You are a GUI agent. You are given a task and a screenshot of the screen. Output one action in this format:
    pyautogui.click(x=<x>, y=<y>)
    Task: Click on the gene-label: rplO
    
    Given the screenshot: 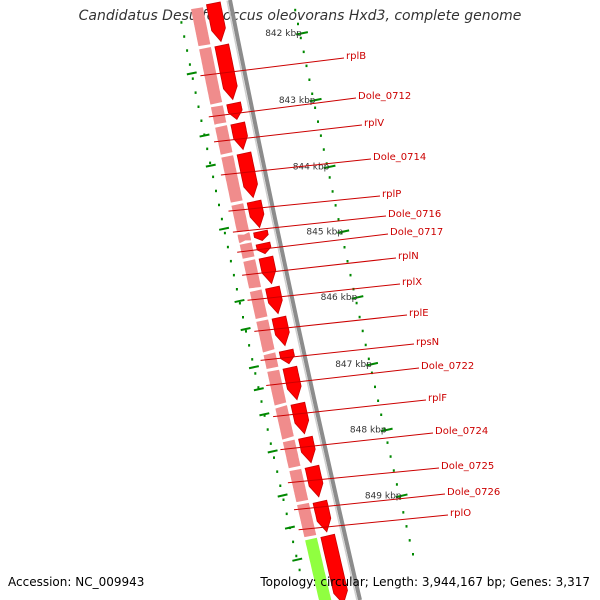 What is the action you would take?
    pyautogui.click(x=460, y=513)
    